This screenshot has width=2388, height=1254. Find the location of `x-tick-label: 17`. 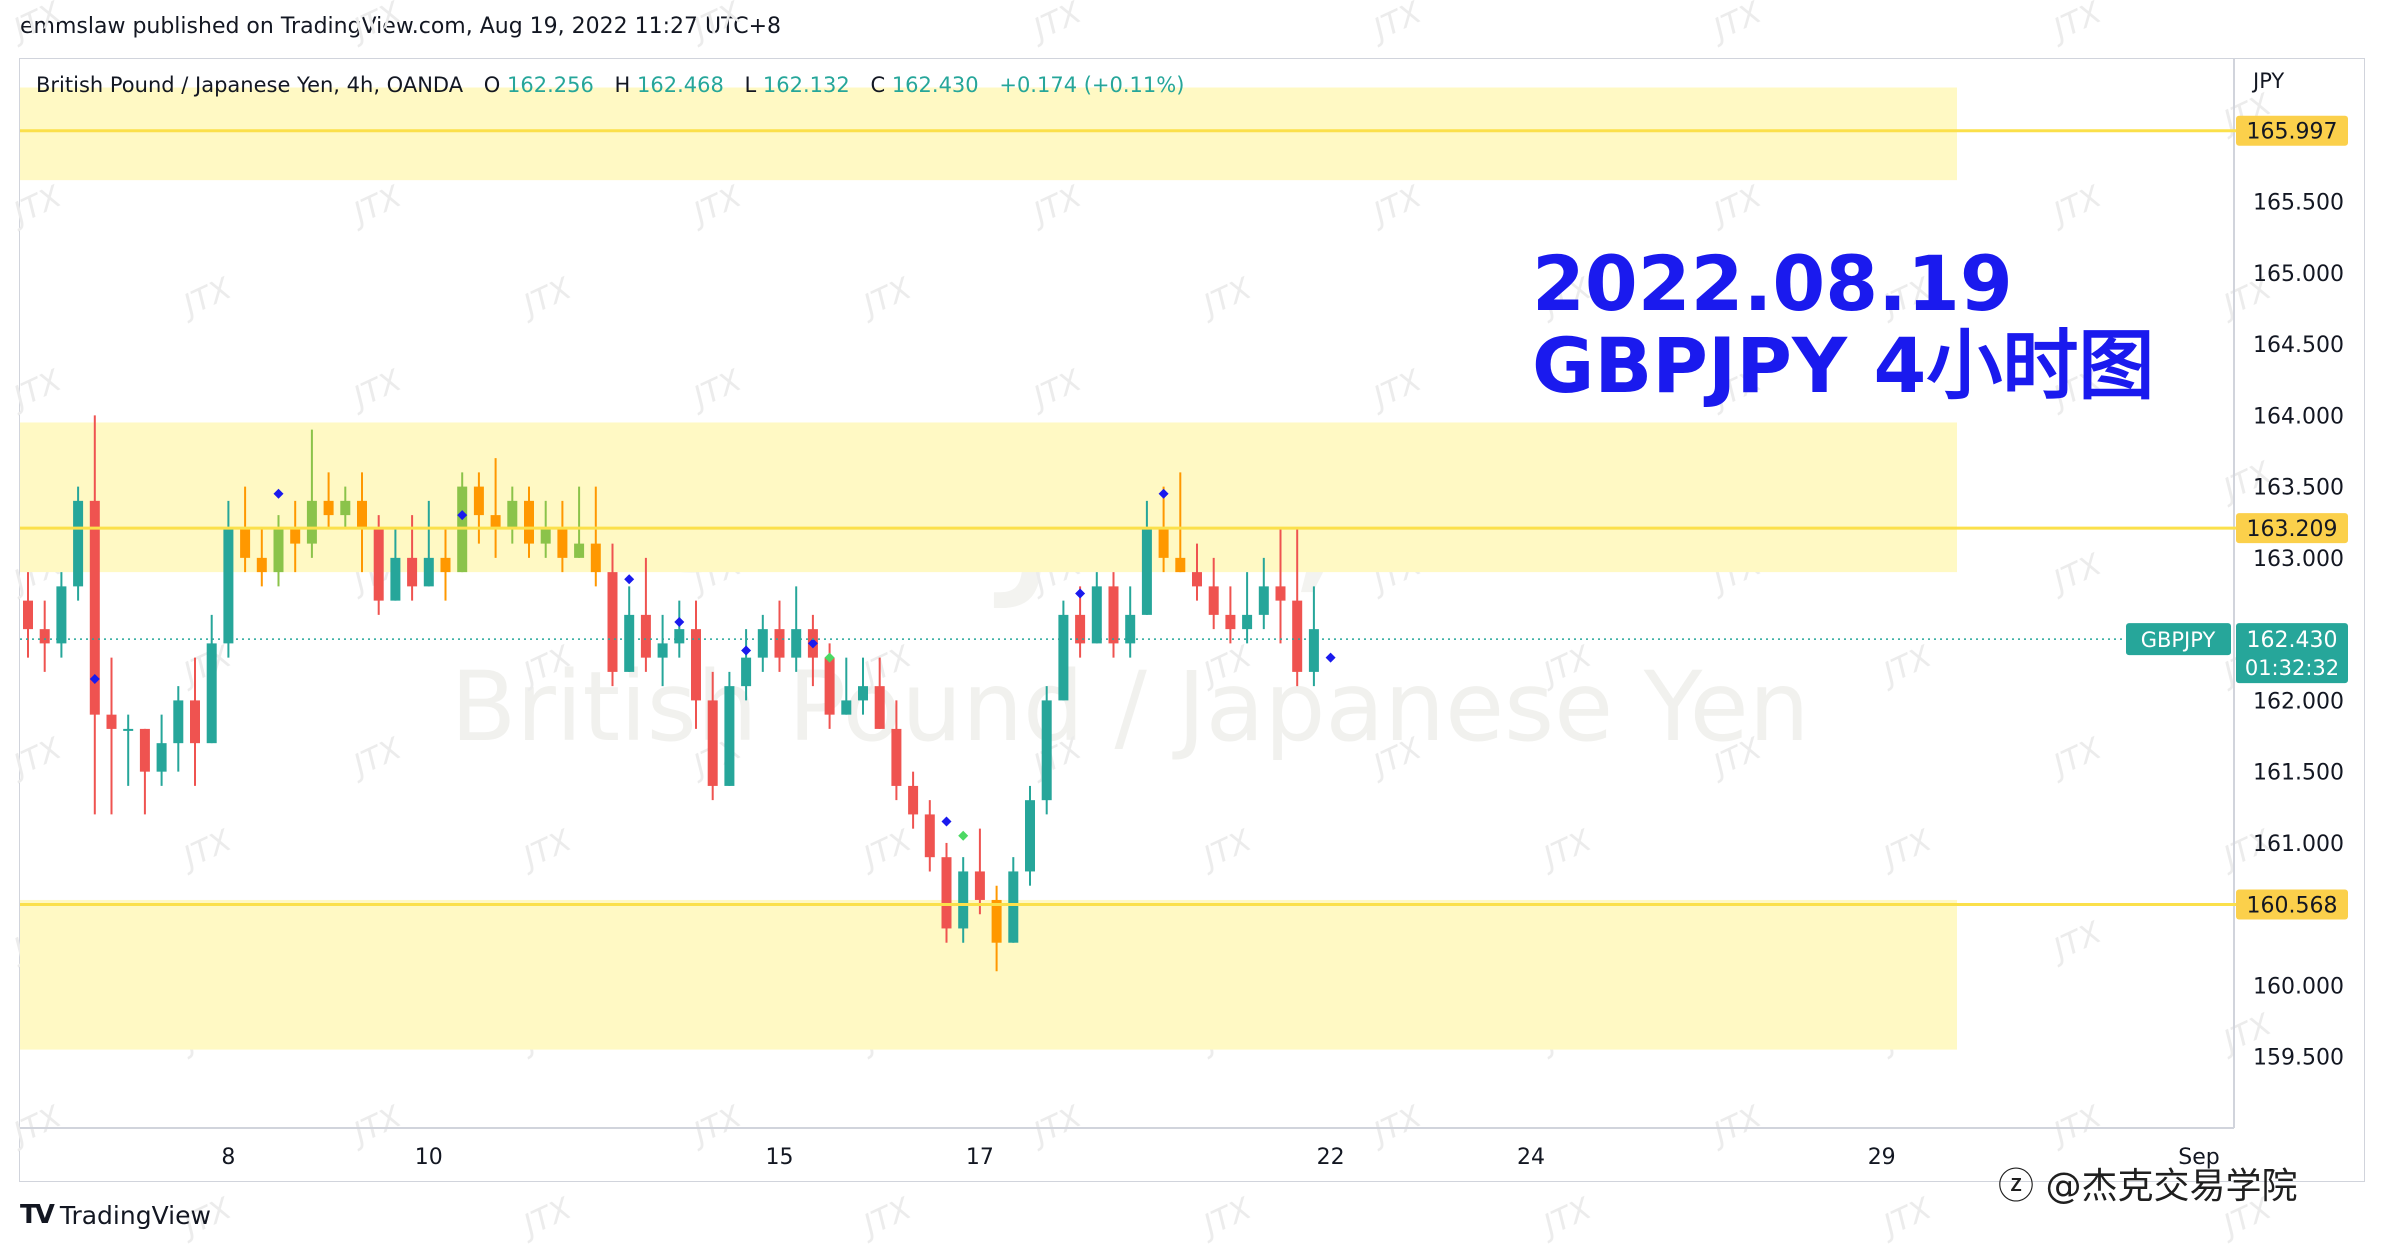

x-tick-label: 17 is located at coordinates (980, 1157).